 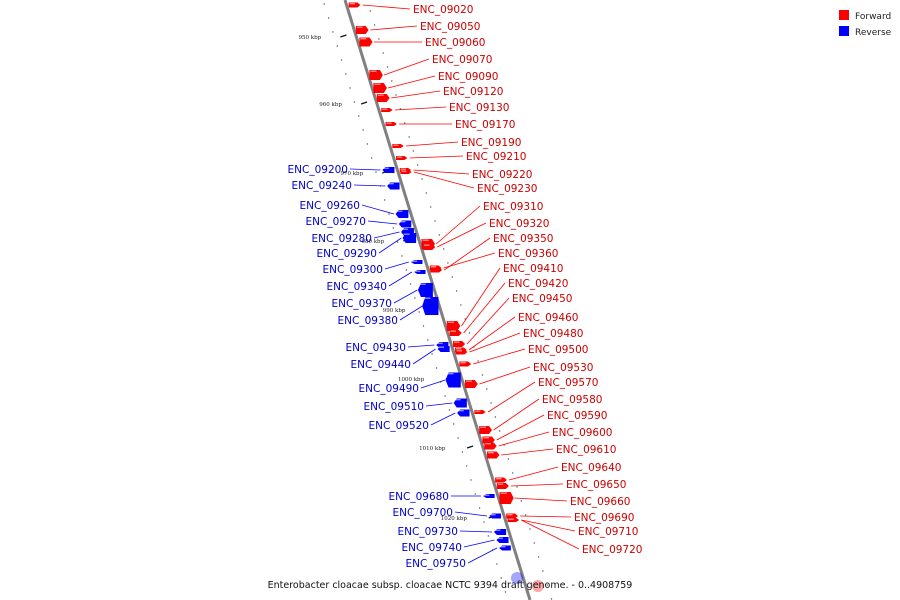 I want to click on forward-gene-label: ENC_09070, so click(x=462, y=60).